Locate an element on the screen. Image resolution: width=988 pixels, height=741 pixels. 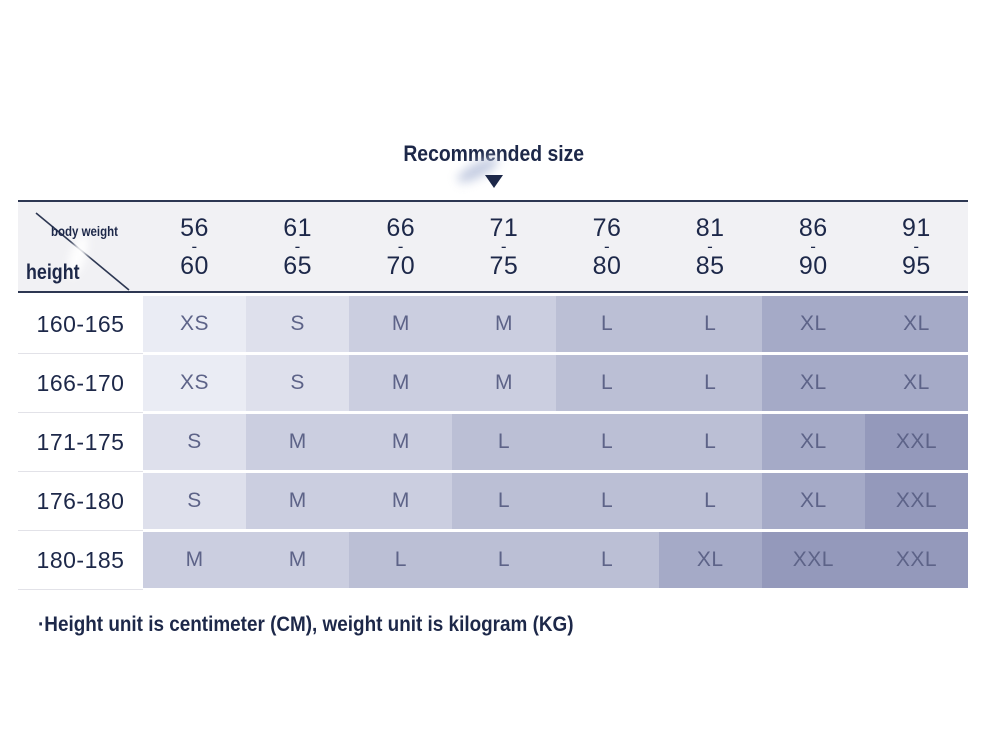
weight-to: 60 is located at coordinates (194, 265).